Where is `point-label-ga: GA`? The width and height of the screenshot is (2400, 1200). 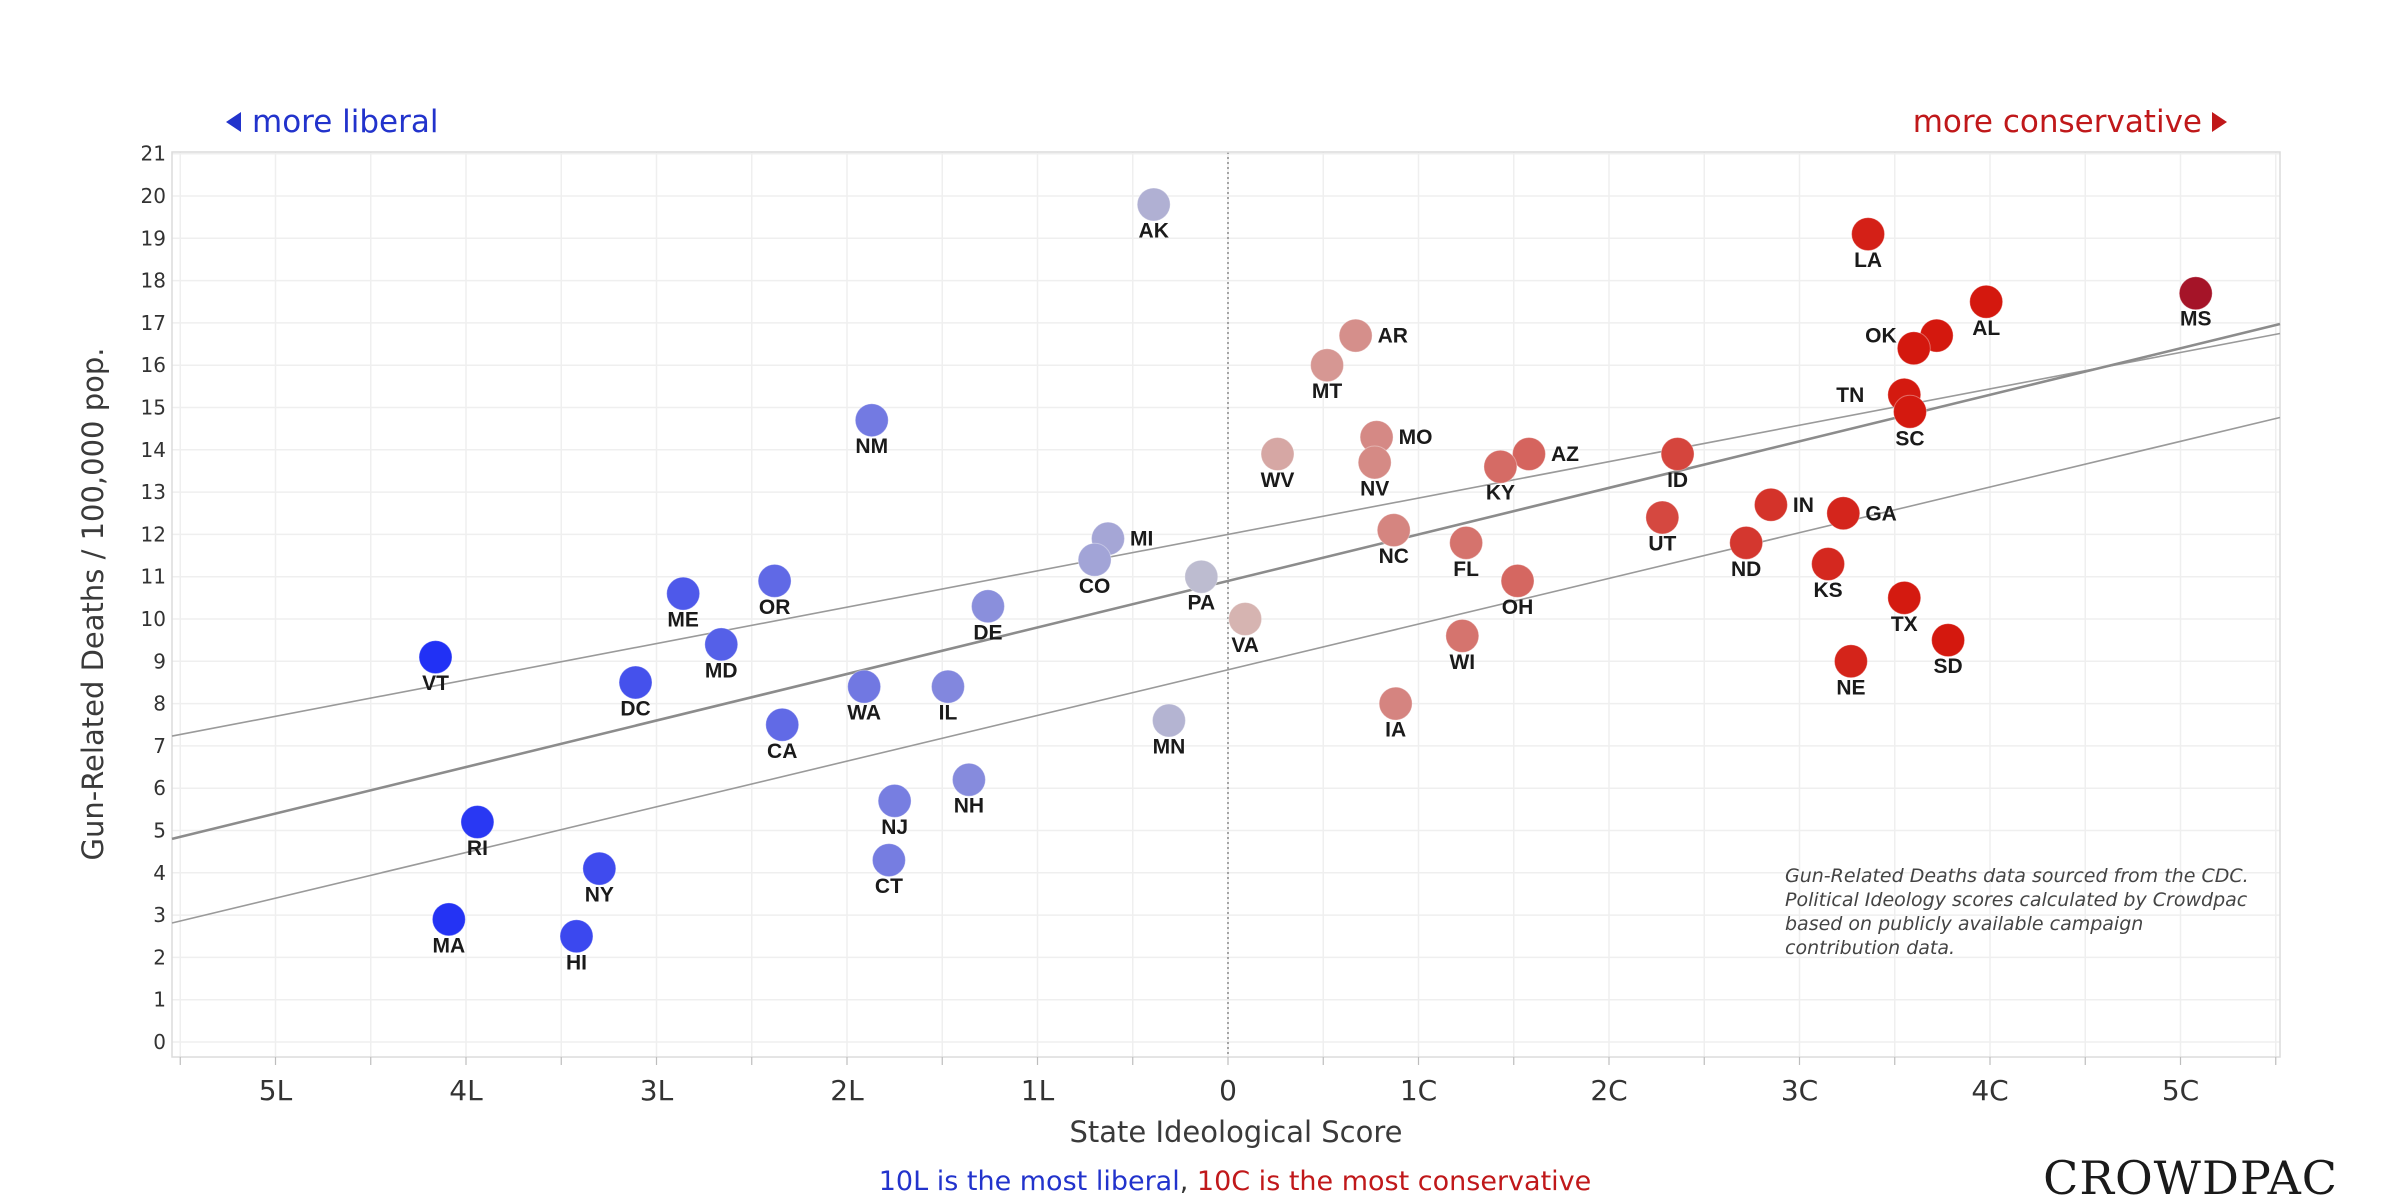
point-label-ga: GA is located at coordinates (1881, 513).